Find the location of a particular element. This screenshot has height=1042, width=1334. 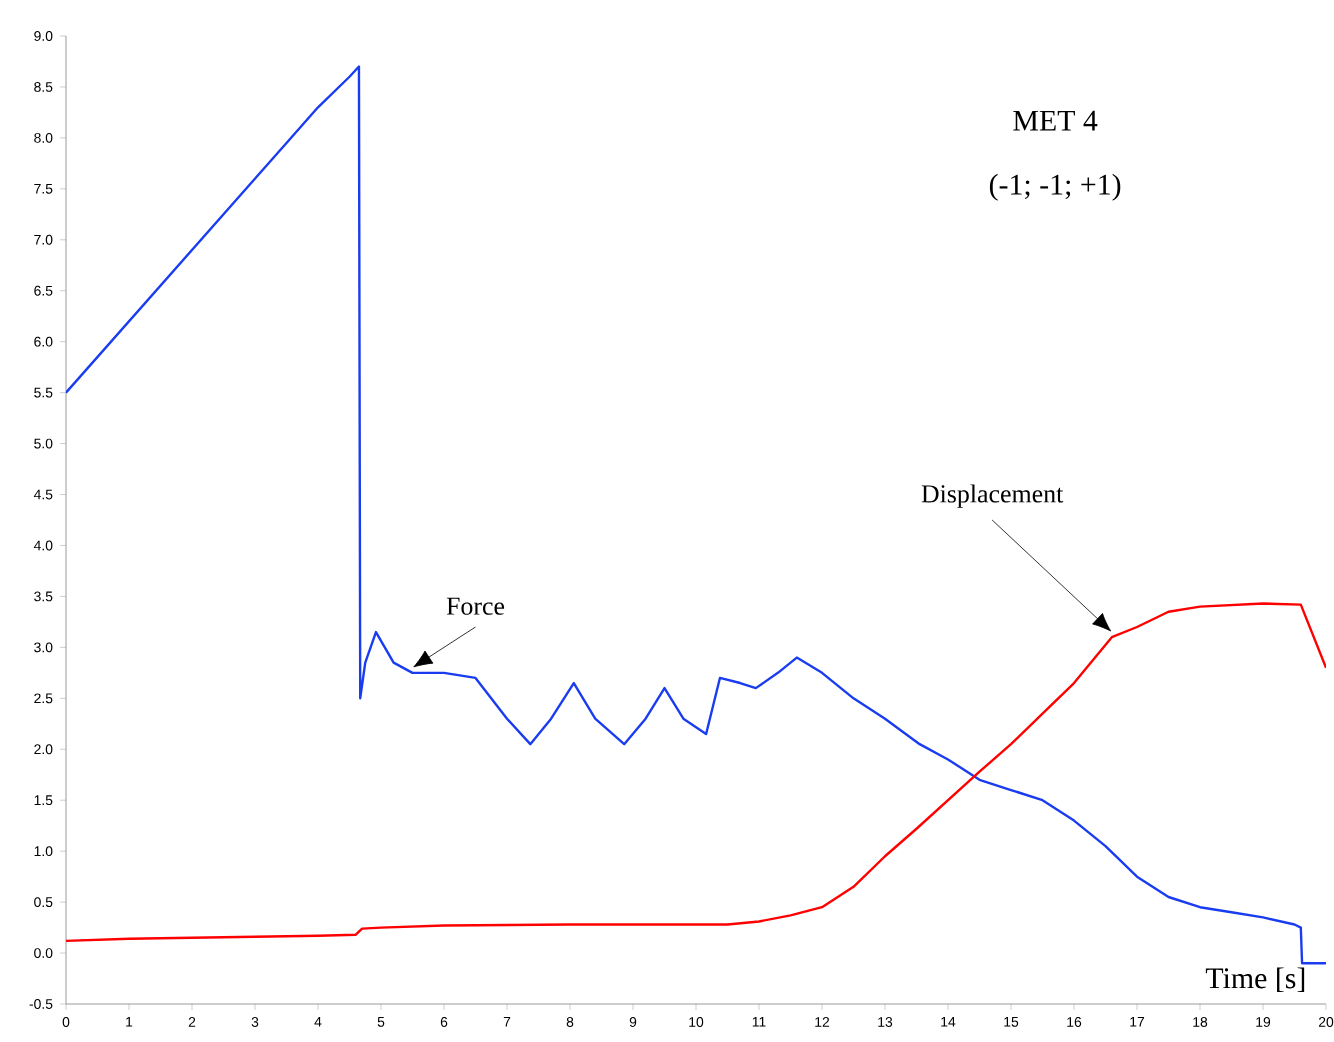

text: Displacement is located at coordinates (992, 496).